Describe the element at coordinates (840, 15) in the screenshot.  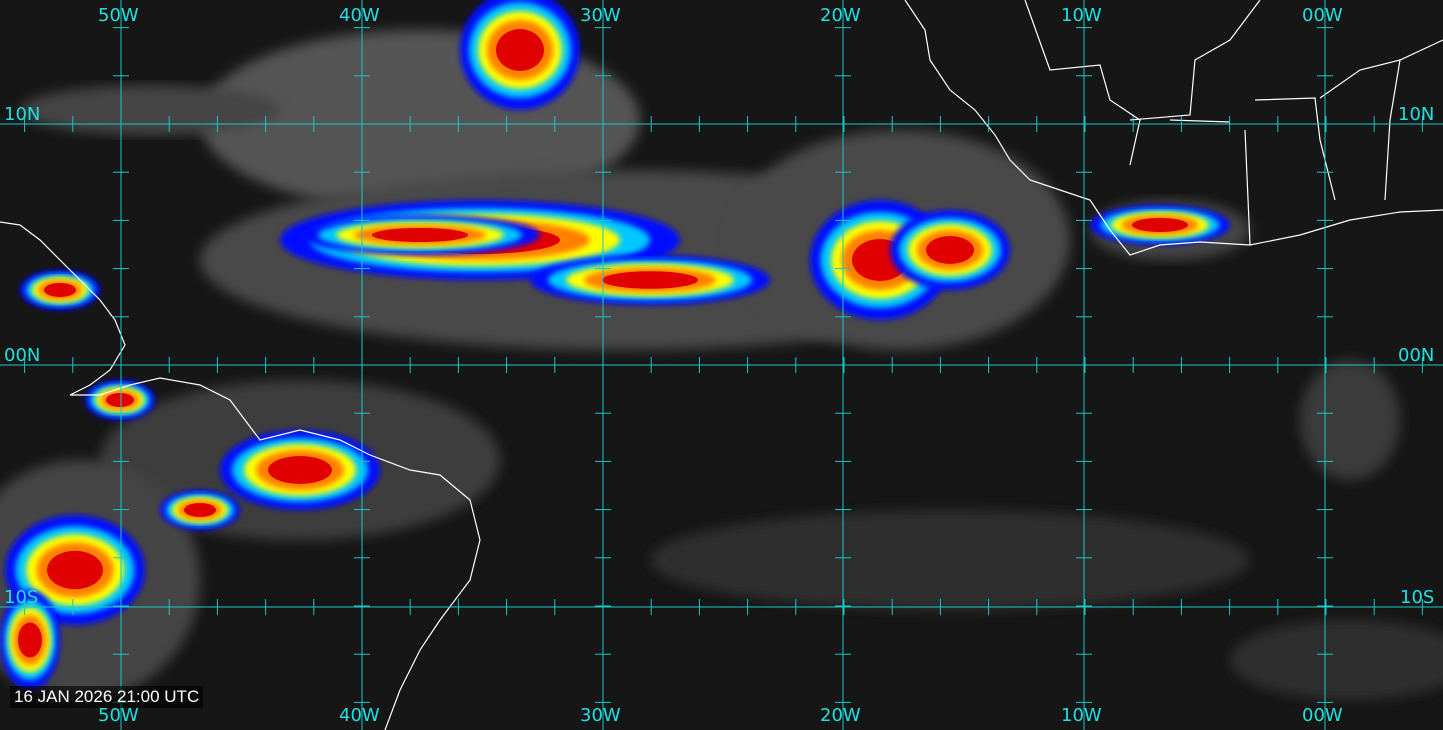
I see `lon-label-top-20w: 20W` at that location.